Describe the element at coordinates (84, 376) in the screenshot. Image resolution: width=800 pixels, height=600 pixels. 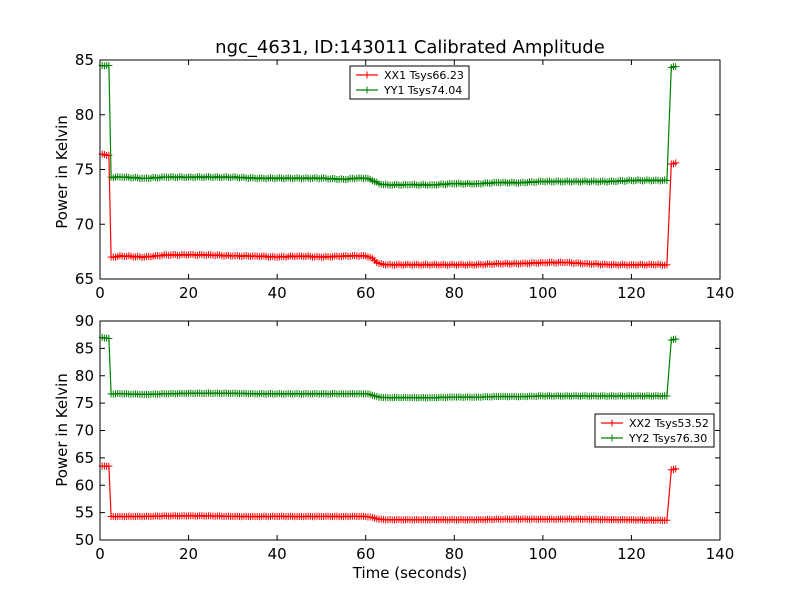
I see `bottom-y-tick-label: 80` at that location.